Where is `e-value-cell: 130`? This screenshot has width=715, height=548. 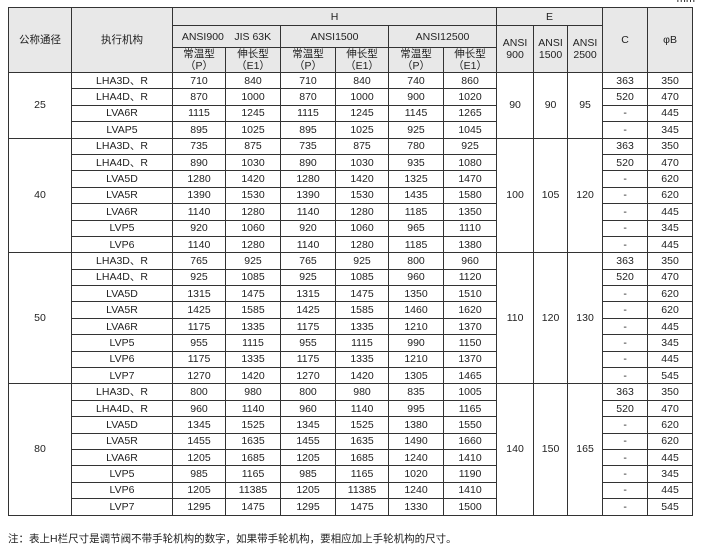 e-value-cell: 130 is located at coordinates (585, 318).